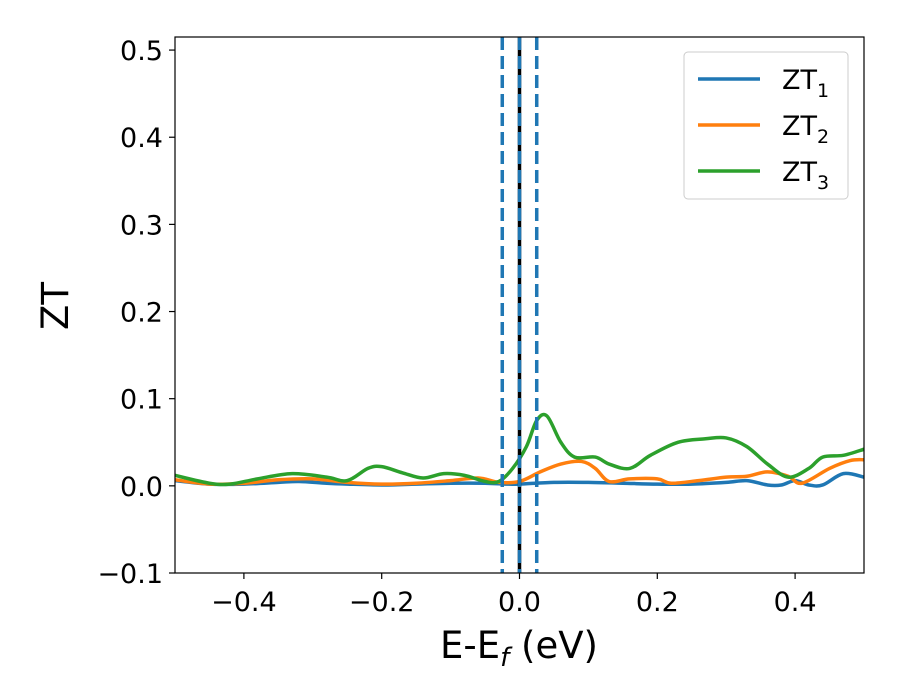 The height and width of the screenshot is (700, 900). I want to click on series-line-zt1, so click(519, 479).